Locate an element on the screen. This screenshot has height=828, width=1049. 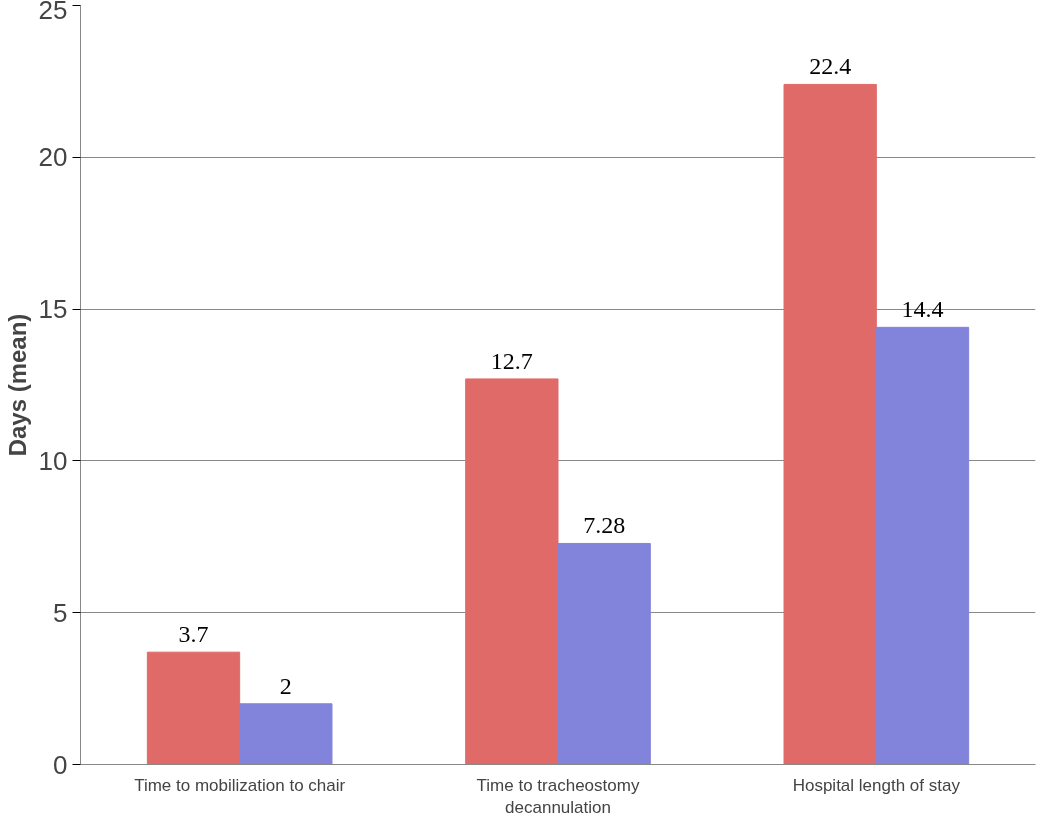
data-label: 22.4 is located at coordinates (830, 66).